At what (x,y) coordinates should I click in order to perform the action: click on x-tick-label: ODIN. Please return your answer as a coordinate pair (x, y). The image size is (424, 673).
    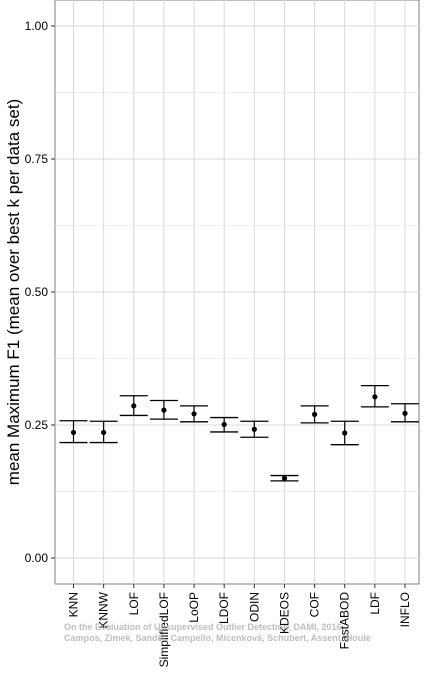
    Looking at the image, I should click on (254, 607).